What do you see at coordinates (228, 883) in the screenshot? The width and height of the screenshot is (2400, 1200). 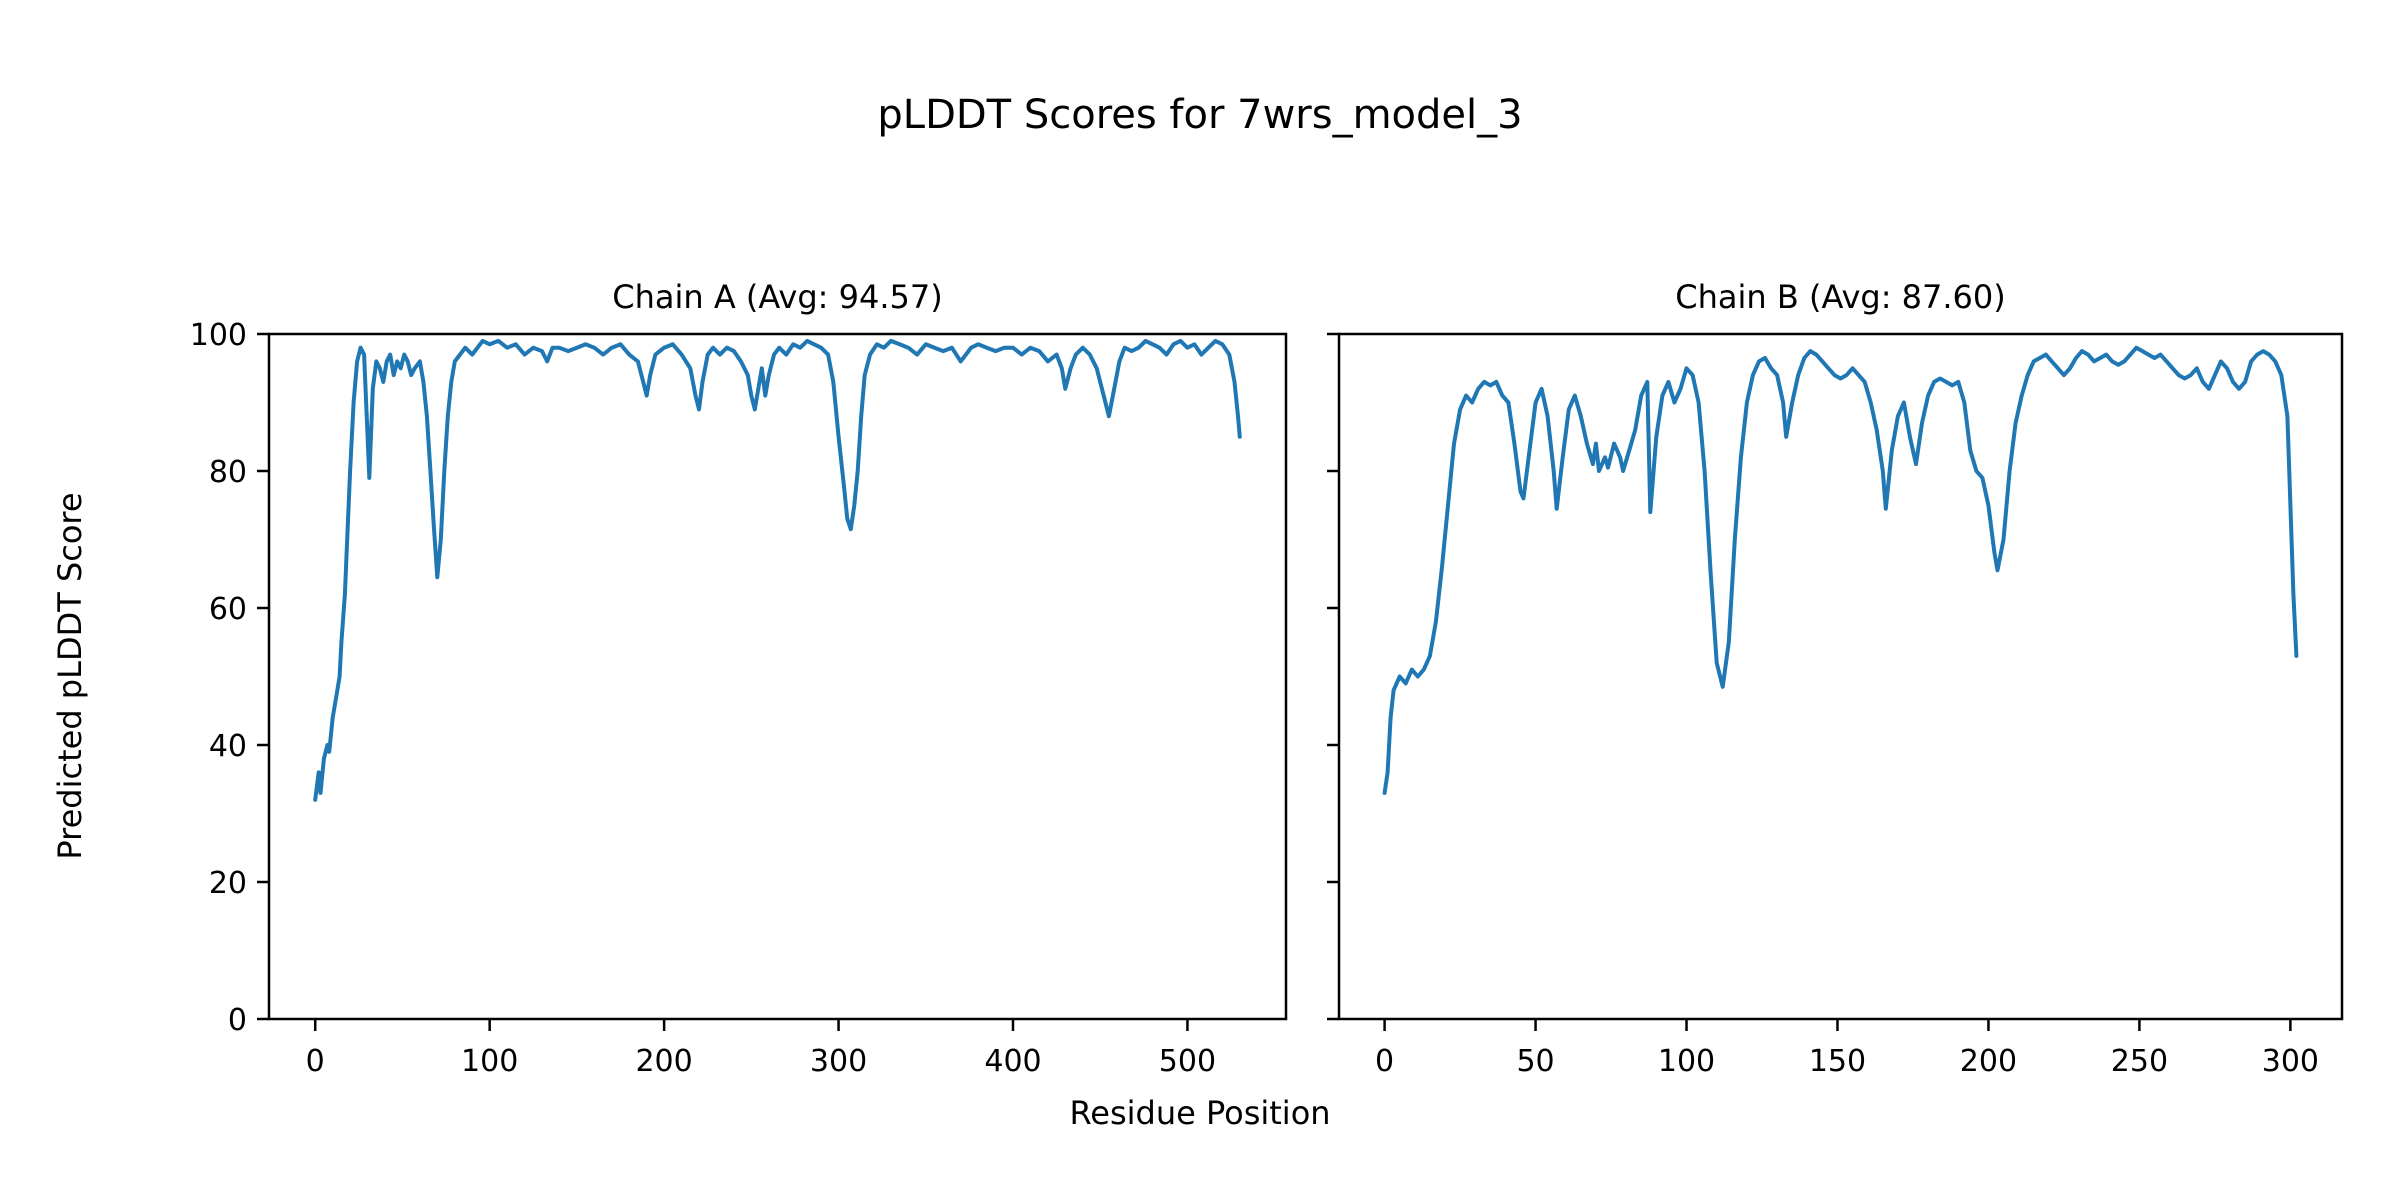 I see `y-tick-label: 20` at bounding box center [228, 883].